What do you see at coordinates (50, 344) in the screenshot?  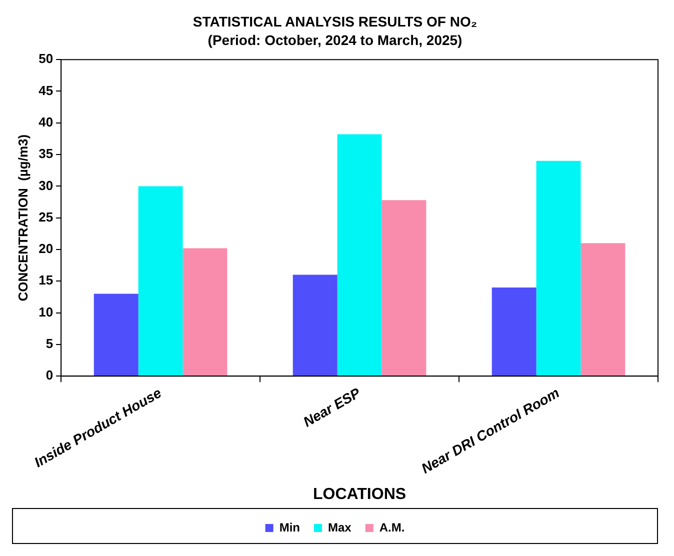 I see `y-tick-label: 5` at bounding box center [50, 344].